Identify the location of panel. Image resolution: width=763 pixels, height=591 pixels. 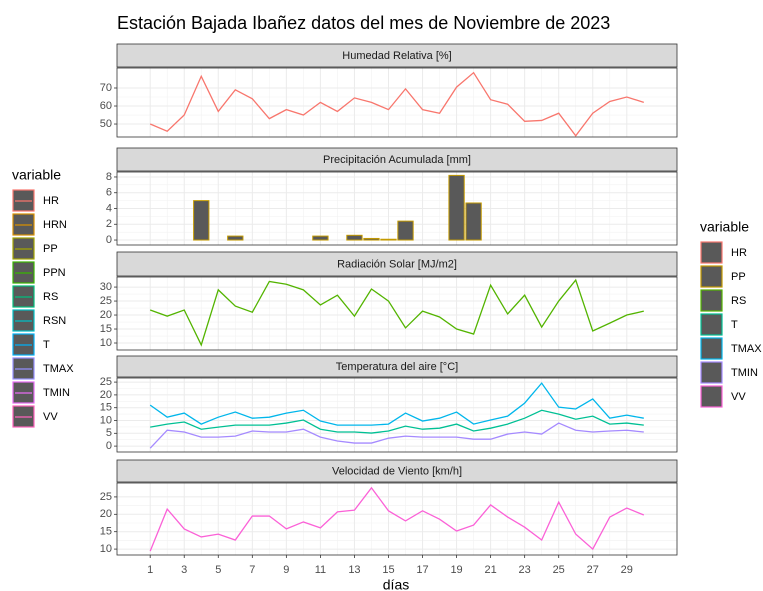
(397, 519).